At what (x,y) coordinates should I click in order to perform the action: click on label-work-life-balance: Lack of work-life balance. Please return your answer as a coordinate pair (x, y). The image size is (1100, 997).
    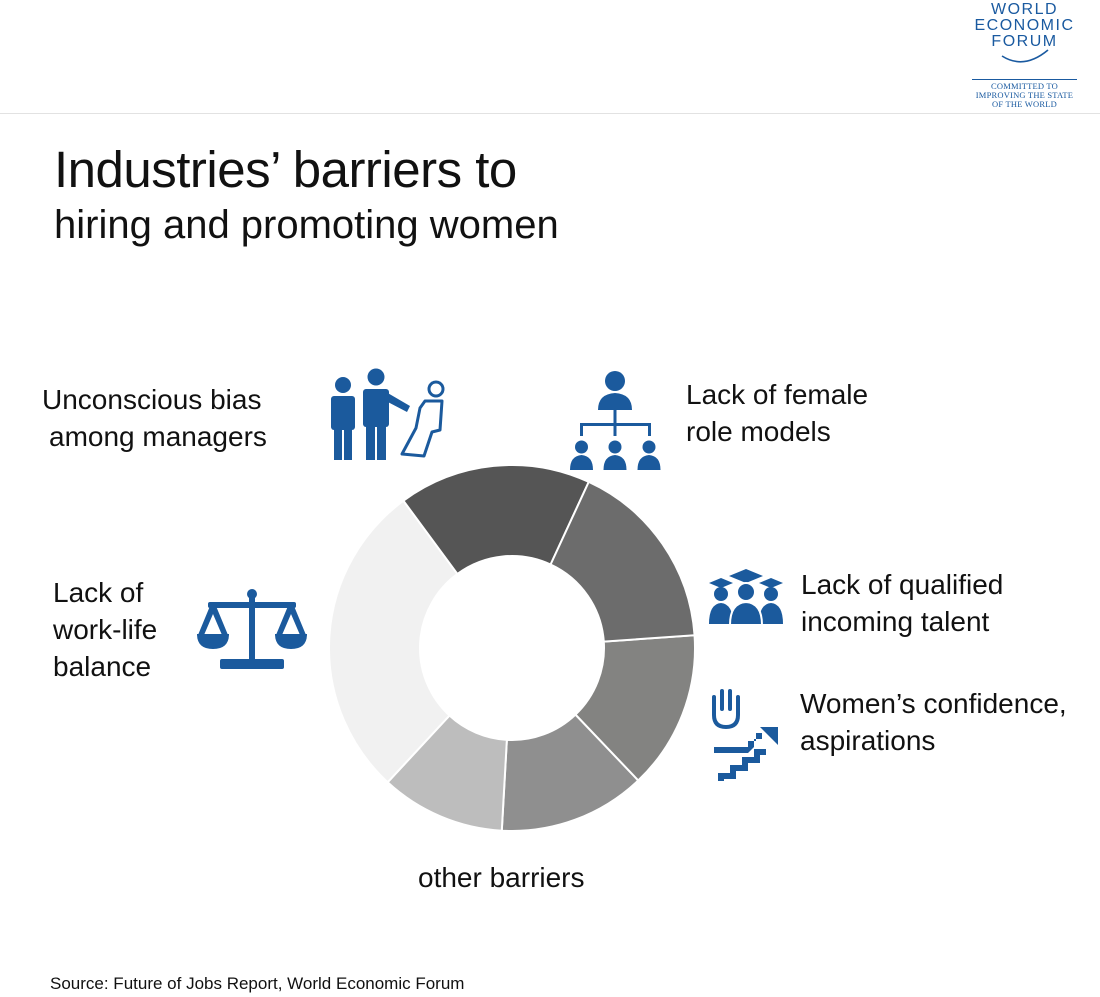
    Looking at the image, I should click on (105, 629).